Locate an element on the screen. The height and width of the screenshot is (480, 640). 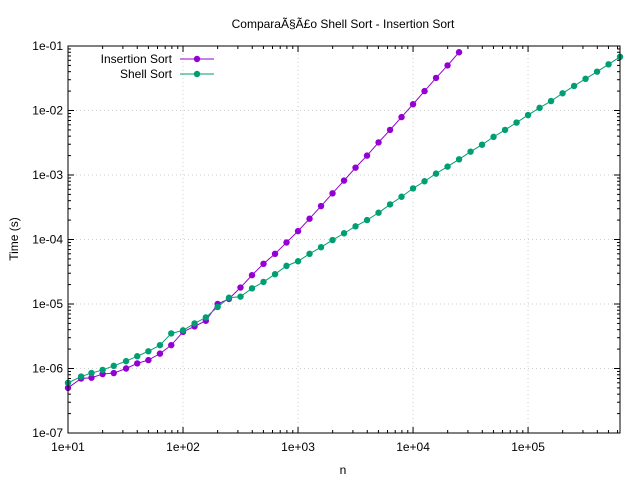
y-tick-label: 1e-06 is located at coordinates (47, 369).